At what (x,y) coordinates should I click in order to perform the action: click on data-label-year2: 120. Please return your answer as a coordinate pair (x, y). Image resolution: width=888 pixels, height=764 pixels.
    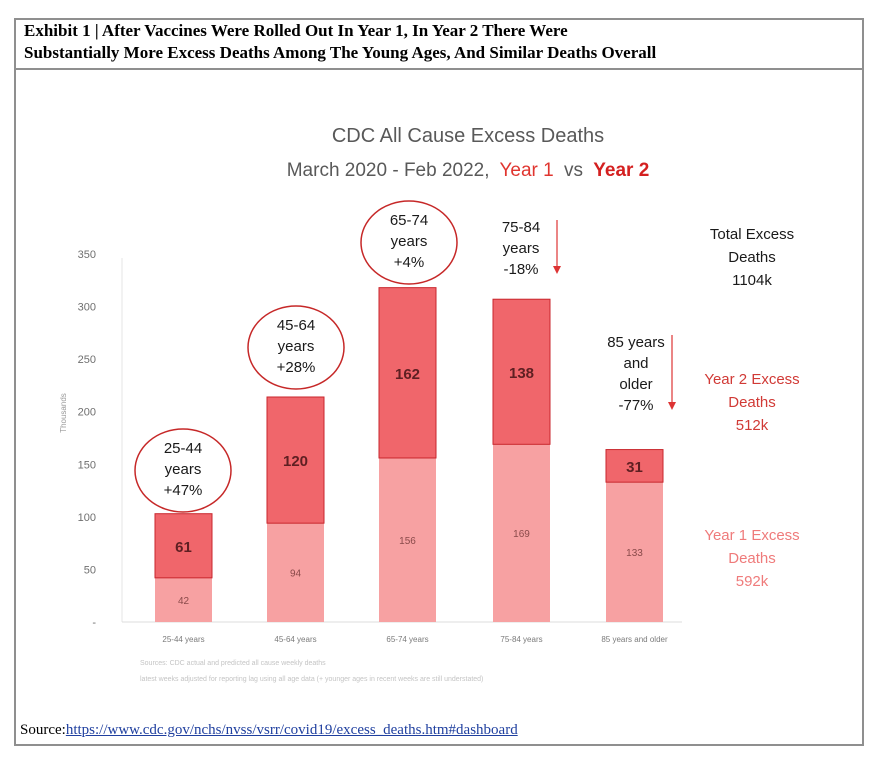
    Looking at the image, I should click on (295, 461).